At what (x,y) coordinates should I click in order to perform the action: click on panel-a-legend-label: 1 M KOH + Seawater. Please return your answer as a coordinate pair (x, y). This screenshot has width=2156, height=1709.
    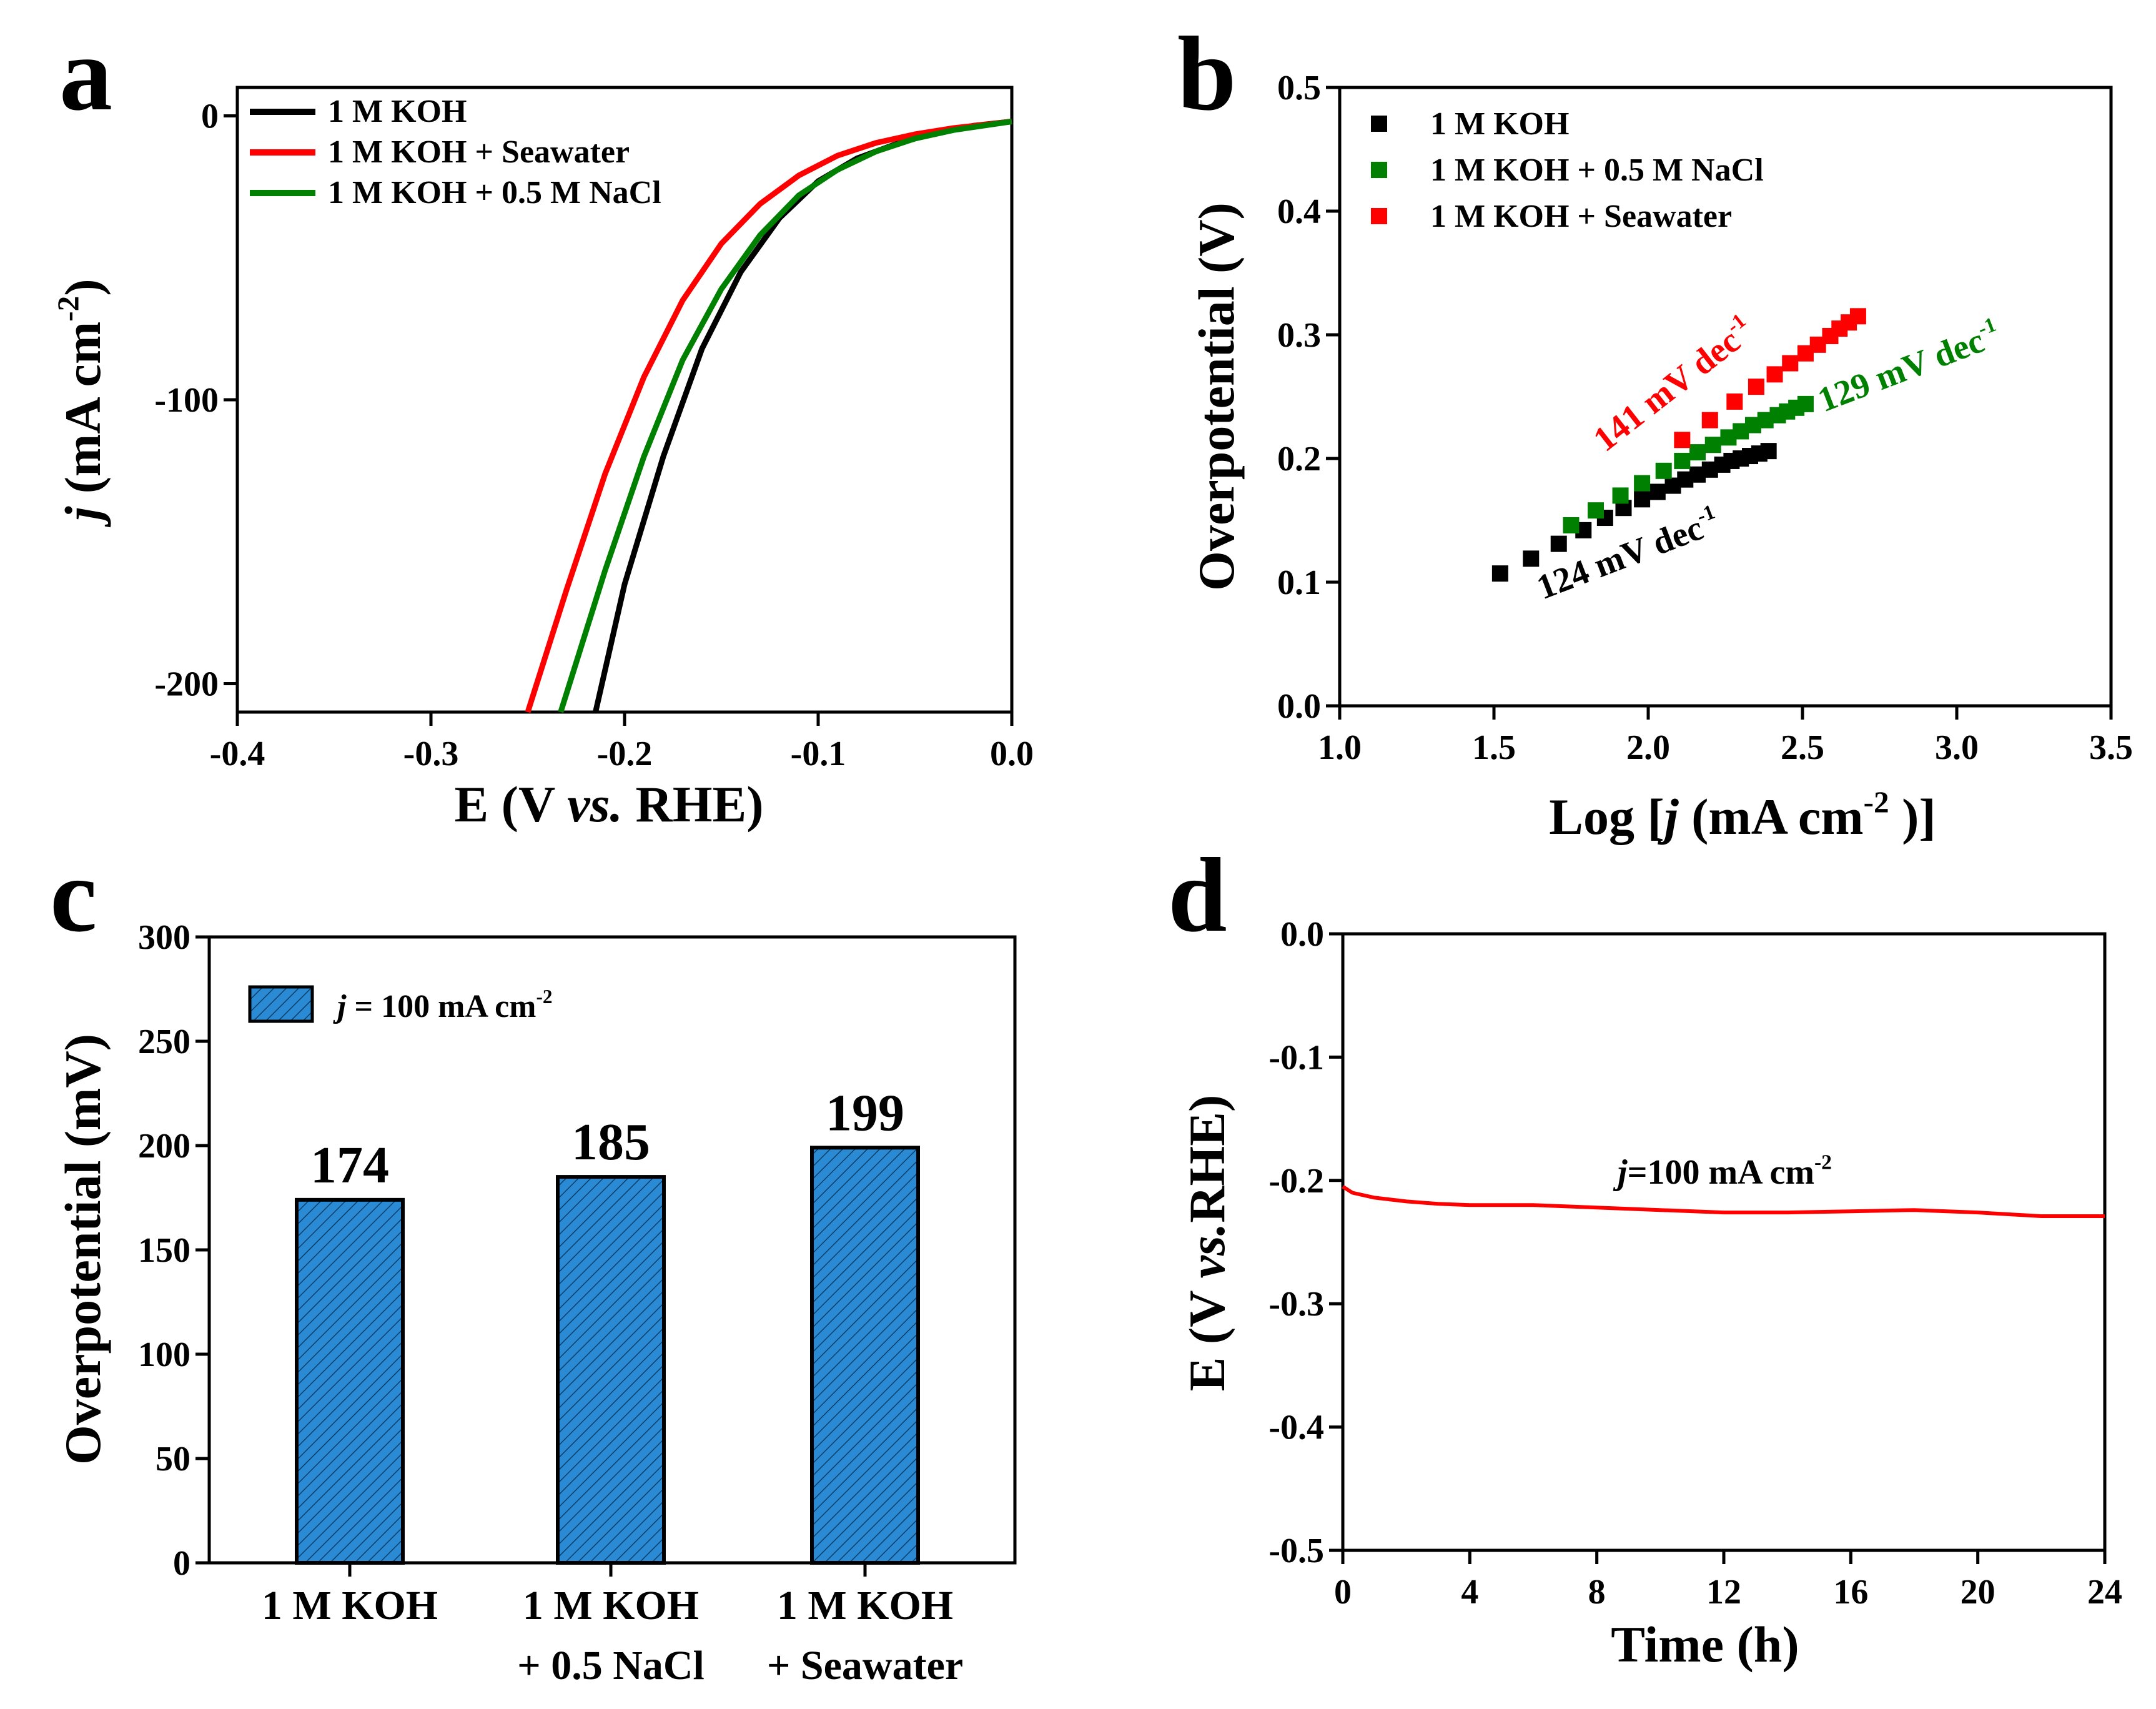
    Looking at the image, I should click on (479, 152).